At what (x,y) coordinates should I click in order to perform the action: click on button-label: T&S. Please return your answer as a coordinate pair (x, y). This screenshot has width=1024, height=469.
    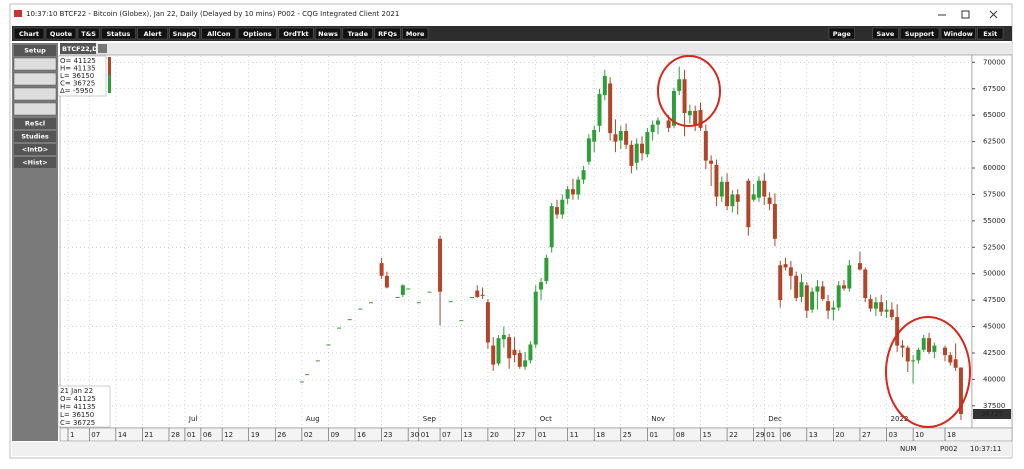
    Looking at the image, I should click on (88, 34).